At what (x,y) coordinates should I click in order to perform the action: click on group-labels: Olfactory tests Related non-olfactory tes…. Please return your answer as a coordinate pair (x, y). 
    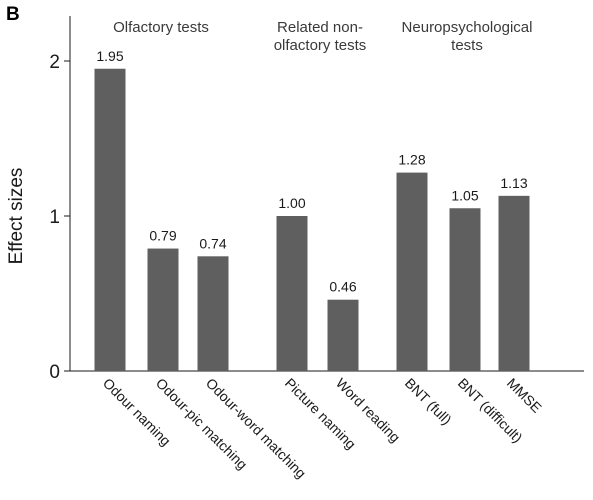
    Looking at the image, I should click on (322, 36).